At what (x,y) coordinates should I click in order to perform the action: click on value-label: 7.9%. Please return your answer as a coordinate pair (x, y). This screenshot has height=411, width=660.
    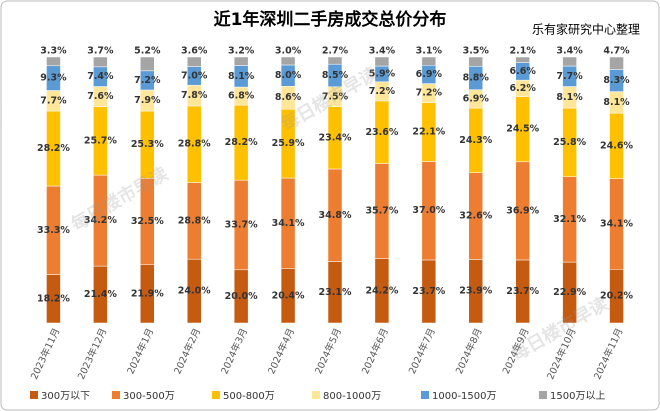
    Looking at the image, I should click on (147, 100).